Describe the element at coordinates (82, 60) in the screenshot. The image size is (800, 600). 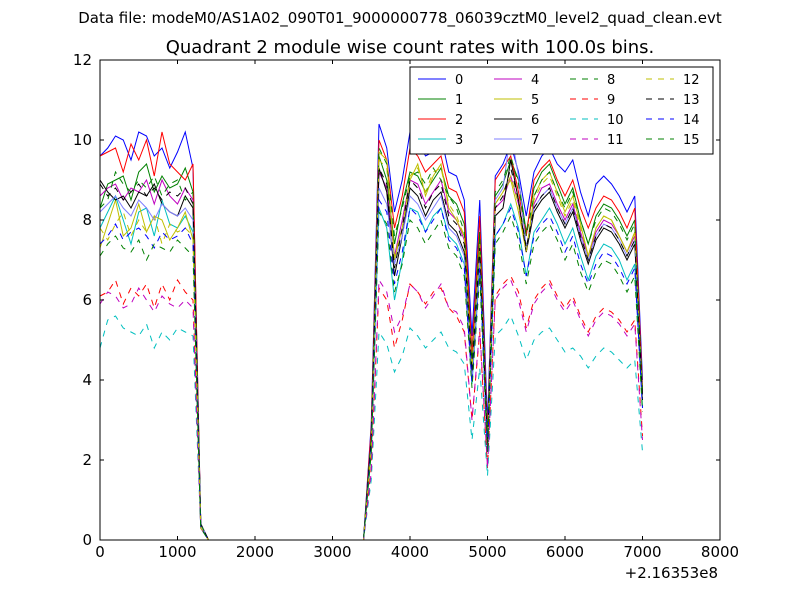
I see `y-tick-label: 12` at that location.